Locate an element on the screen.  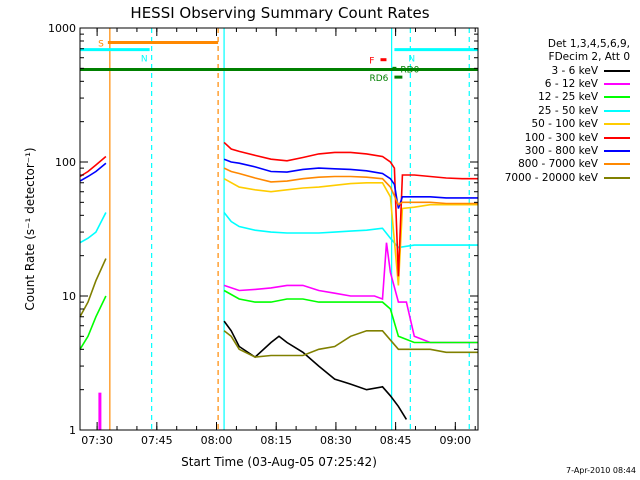
legend-label: 6 - 12 keV is located at coordinates (571, 84).